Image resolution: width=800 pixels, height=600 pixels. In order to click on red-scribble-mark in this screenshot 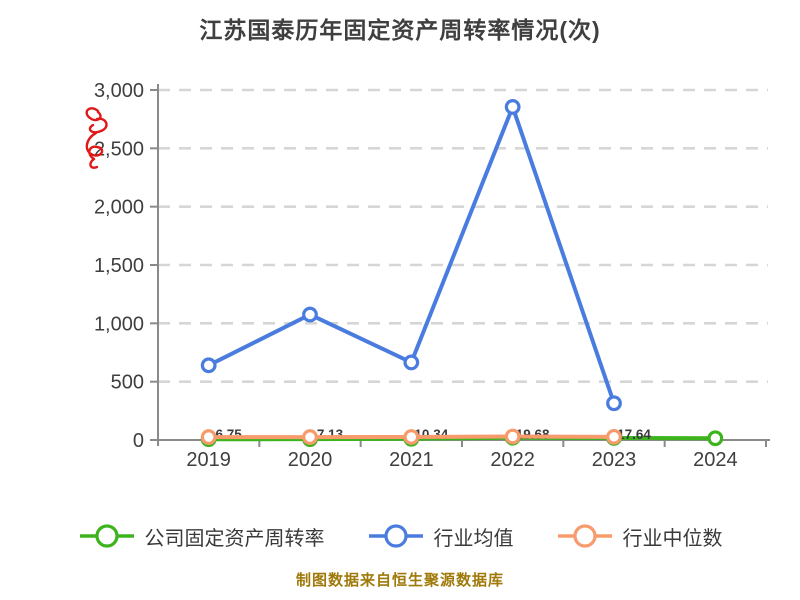, I will do `click(96, 138)`.